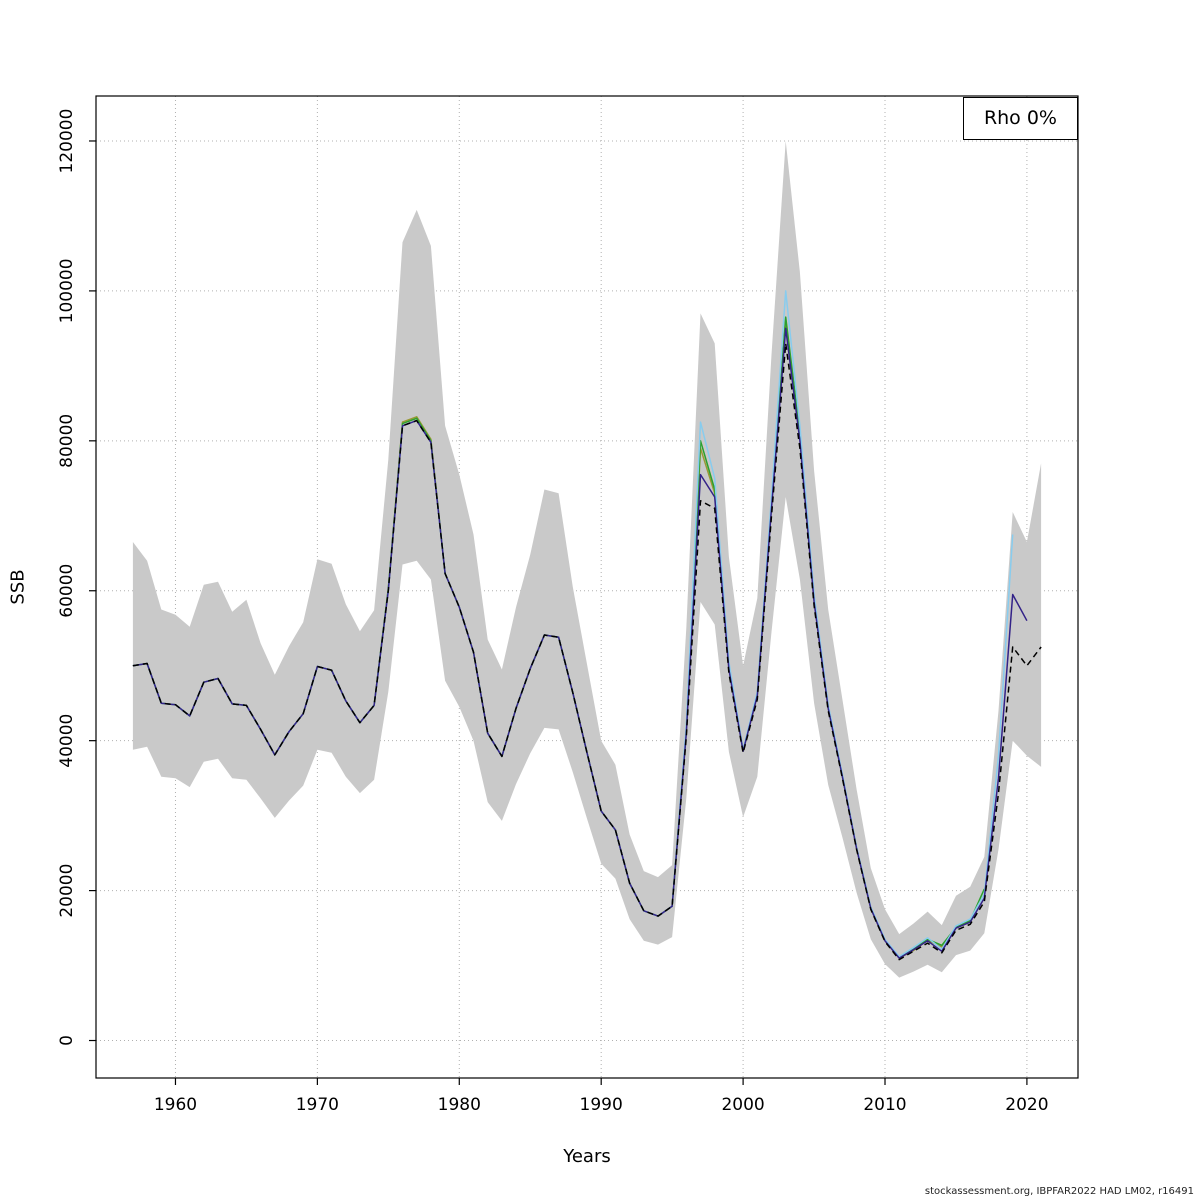 This screenshot has width=1200, height=1204. Describe the element at coordinates (587, 1156) in the screenshot. I see `x-axis-title: Years` at that location.